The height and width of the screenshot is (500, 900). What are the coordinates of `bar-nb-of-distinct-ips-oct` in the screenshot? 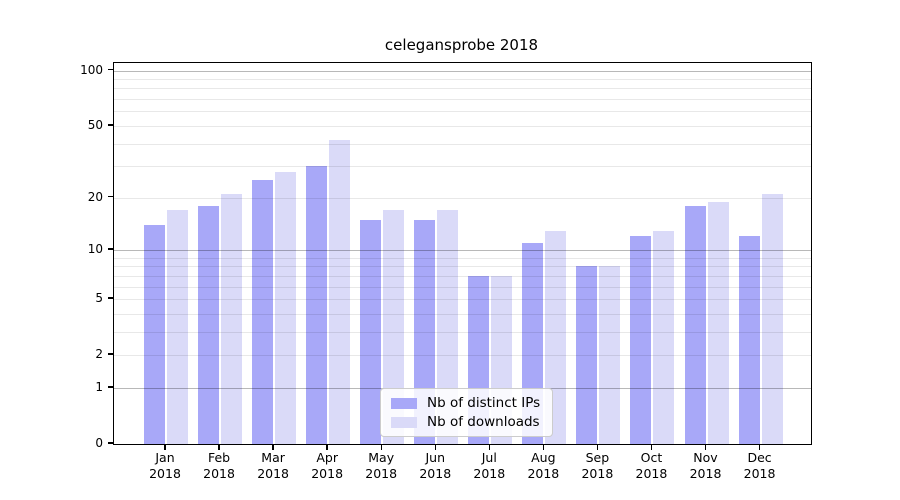 It's located at (641, 340).